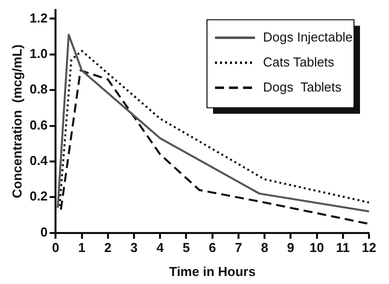 This screenshot has width=389, height=284. I want to click on y-tick-label: 1.0, so click(39, 53).